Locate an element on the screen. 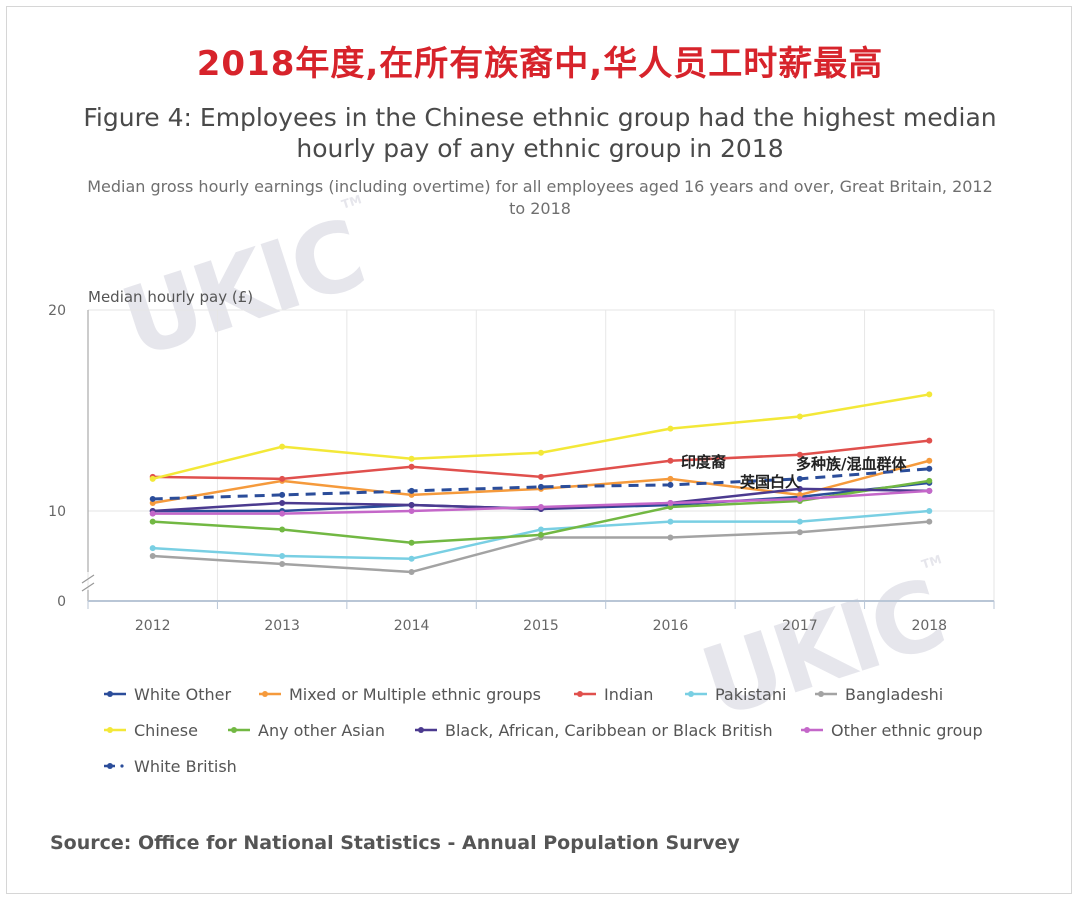 The height and width of the screenshot is (902, 1080). x-tick-label: 2018 is located at coordinates (929, 626).